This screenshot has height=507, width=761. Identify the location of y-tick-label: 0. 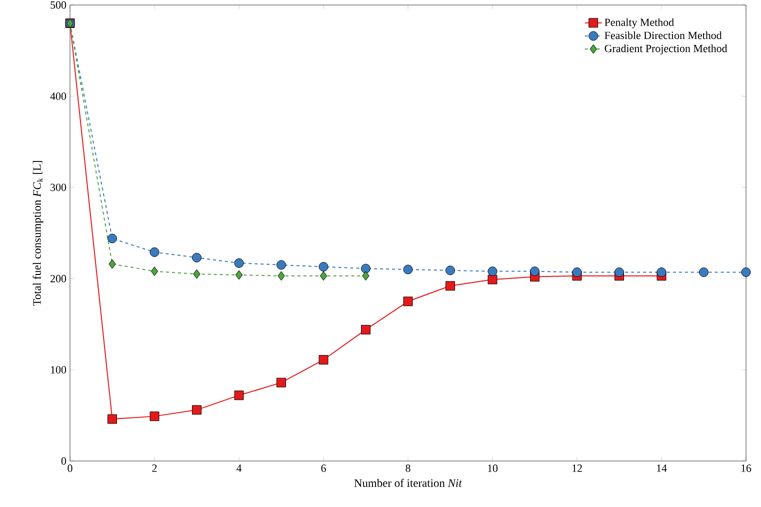
(63, 461).